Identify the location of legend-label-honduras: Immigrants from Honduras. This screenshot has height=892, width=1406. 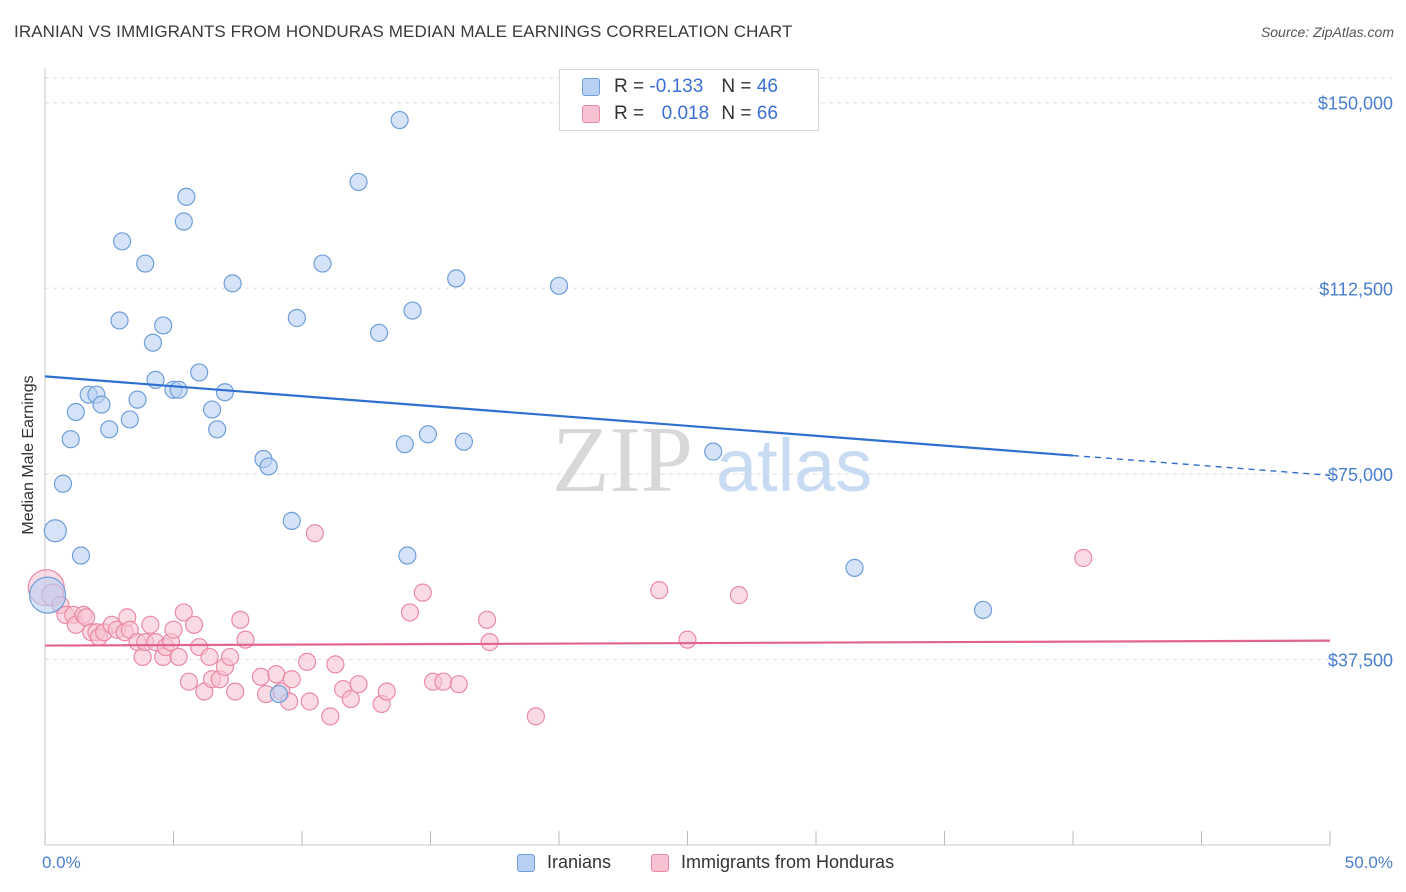
(788, 862).